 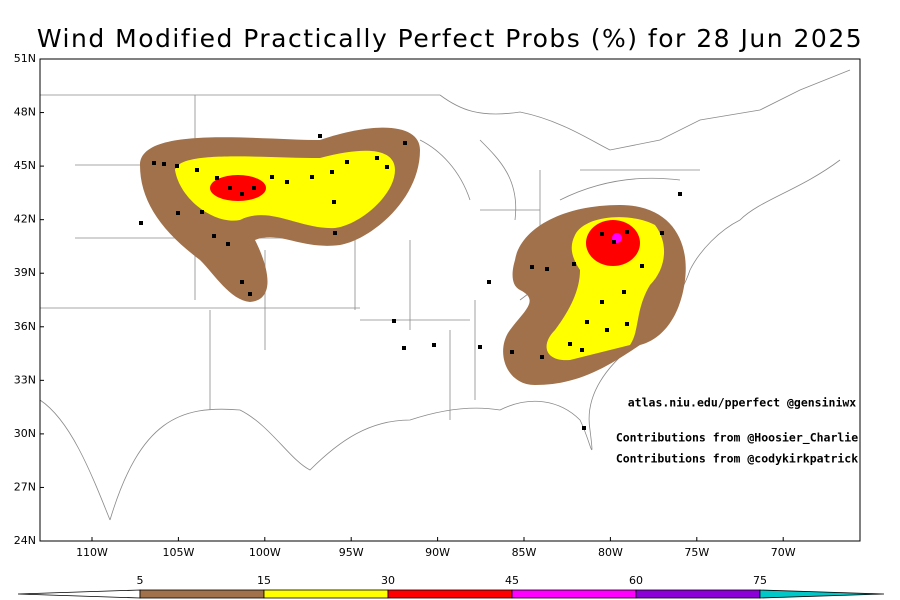 What do you see at coordinates (760, 580) in the screenshot?
I see `colorbar-label: 75` at bounding box center [760, 580].